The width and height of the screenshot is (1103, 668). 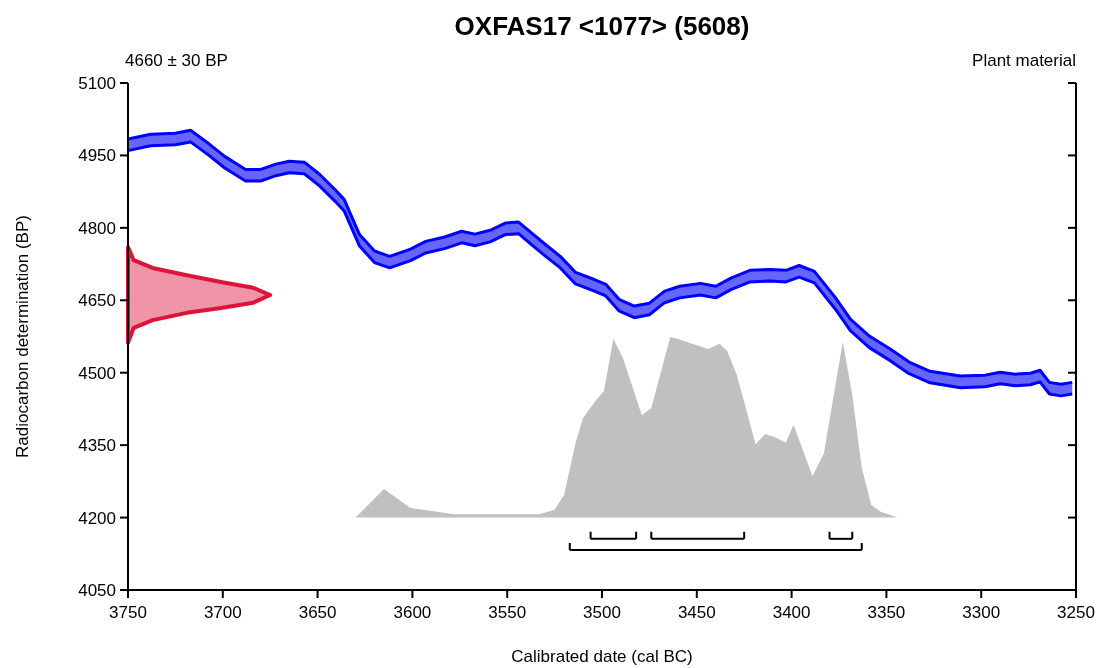 What do you see at coordinates (791, 612) in the screenshot?
I see `x-tick-label: 3400` at bounding box center [791, 612].